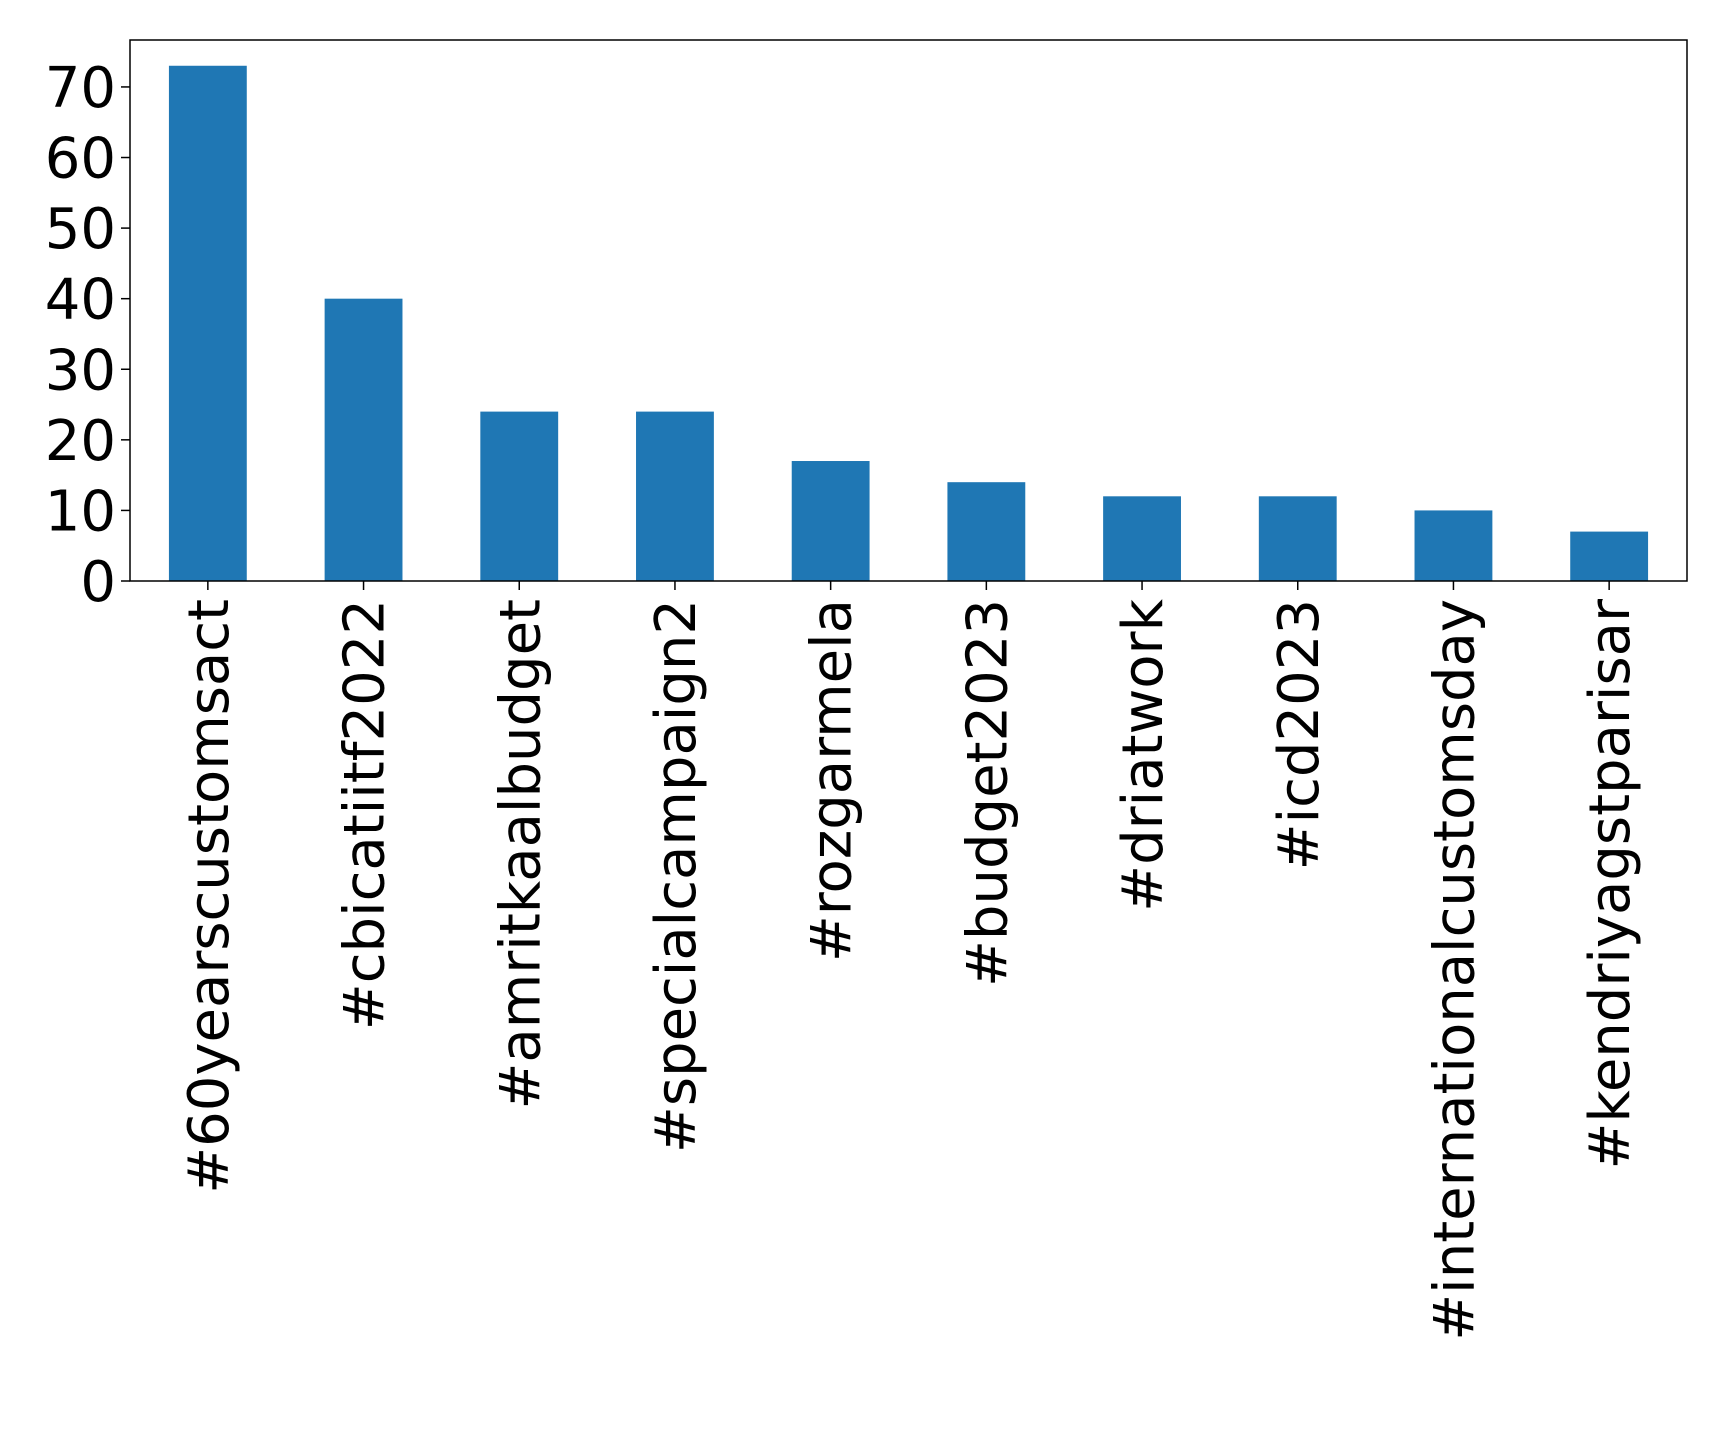  What do you see at coordinates (676, 876) in the screenshot?
I see `x-tick-label: #specialcampaign2` at bounding box center [676, 876].